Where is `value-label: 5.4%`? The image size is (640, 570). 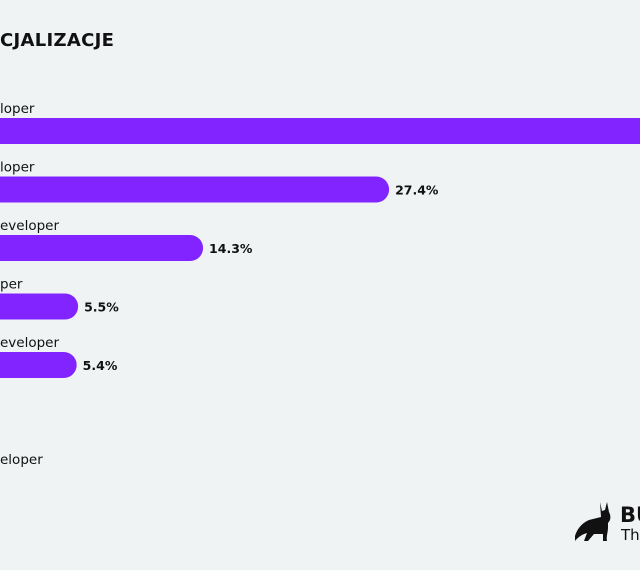
value-label: 5.4% is located at coordinates (100, 365).